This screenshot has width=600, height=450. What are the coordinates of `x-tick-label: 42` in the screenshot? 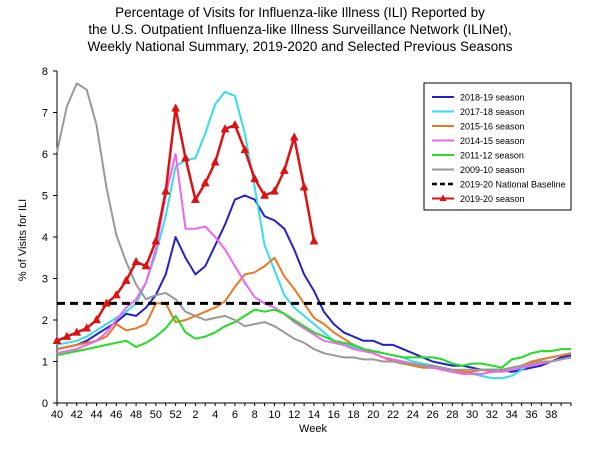 It's located at (77, 415).